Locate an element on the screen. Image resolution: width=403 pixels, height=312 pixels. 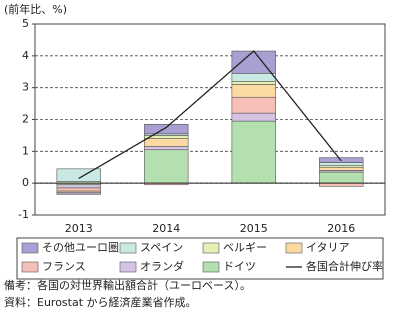
x-tick-label: 2013 is located at coordinates (79, 228).